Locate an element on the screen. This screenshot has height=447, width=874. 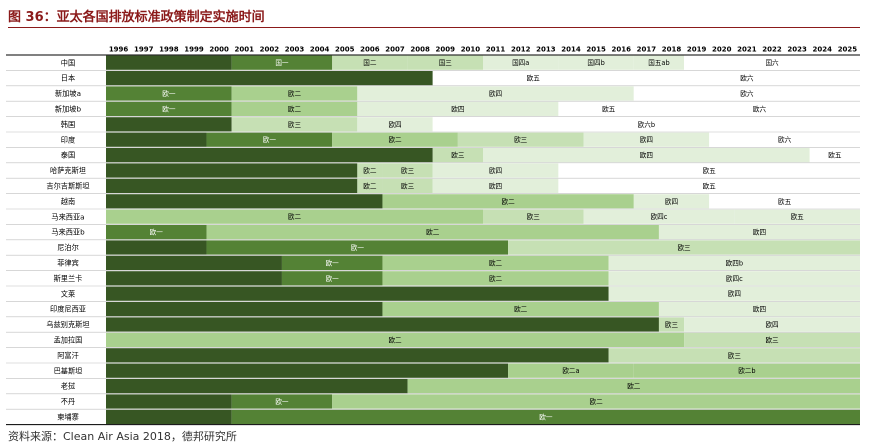
country-label: 乌兹别克斯坦 is located at coordinates (67, 324).